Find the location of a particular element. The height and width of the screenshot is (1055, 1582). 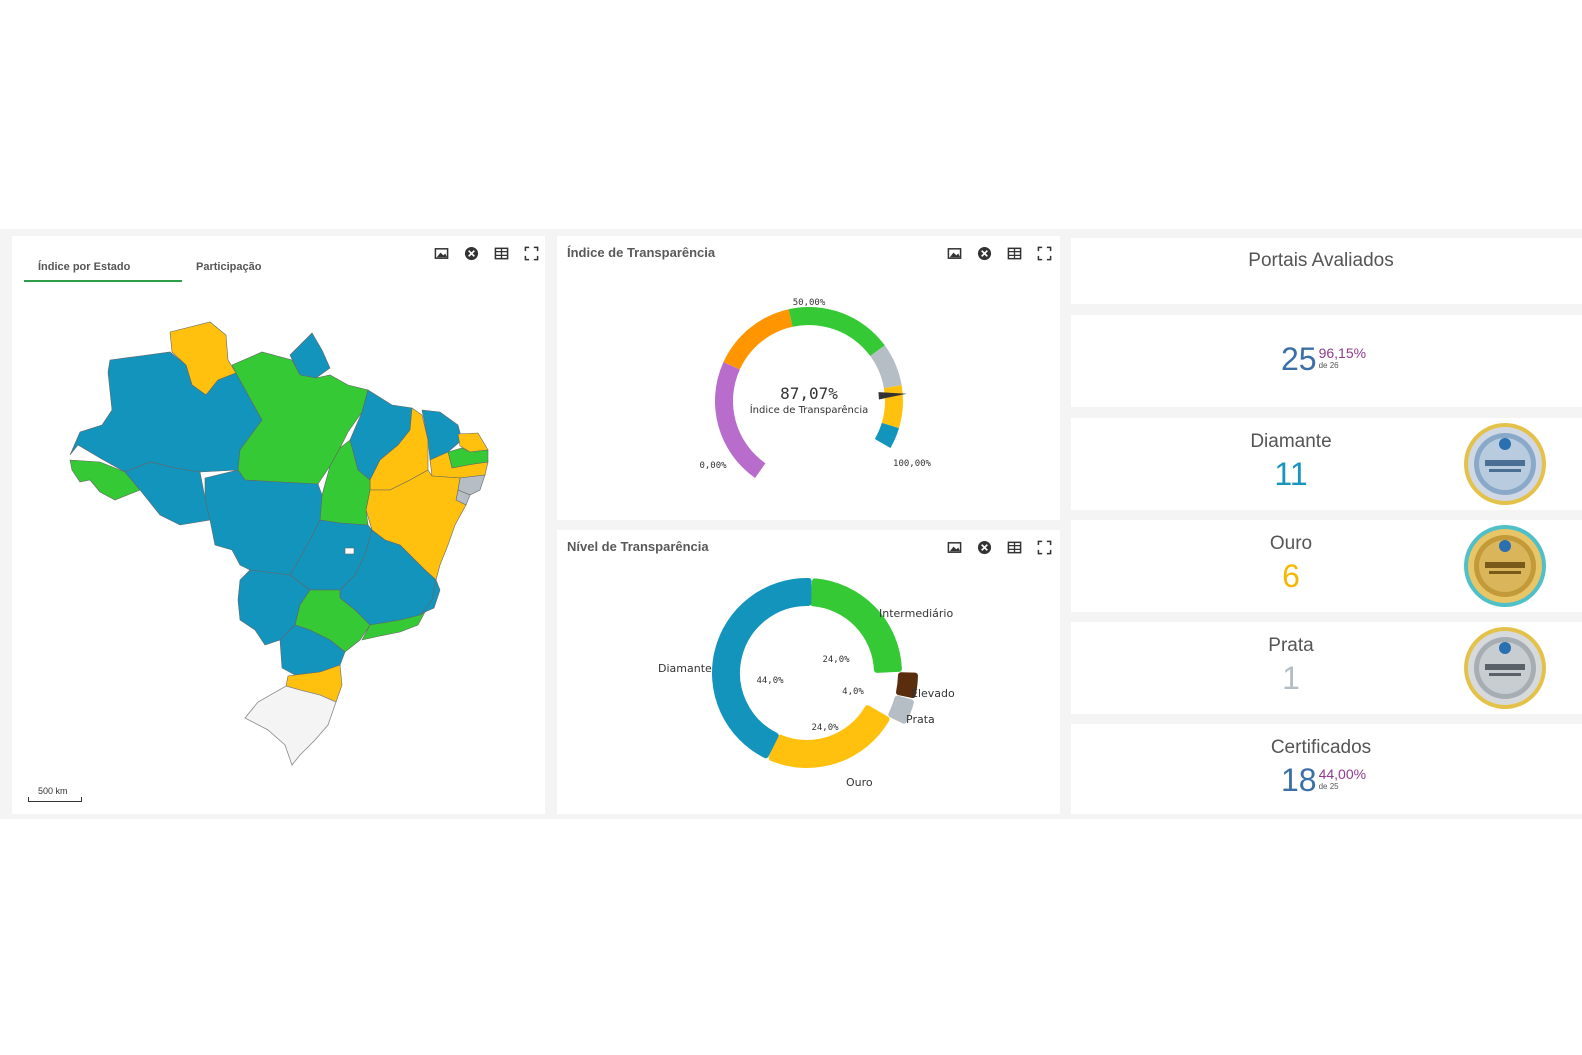

state-rio-grande-do-sul is located at coordinates (290, 725).